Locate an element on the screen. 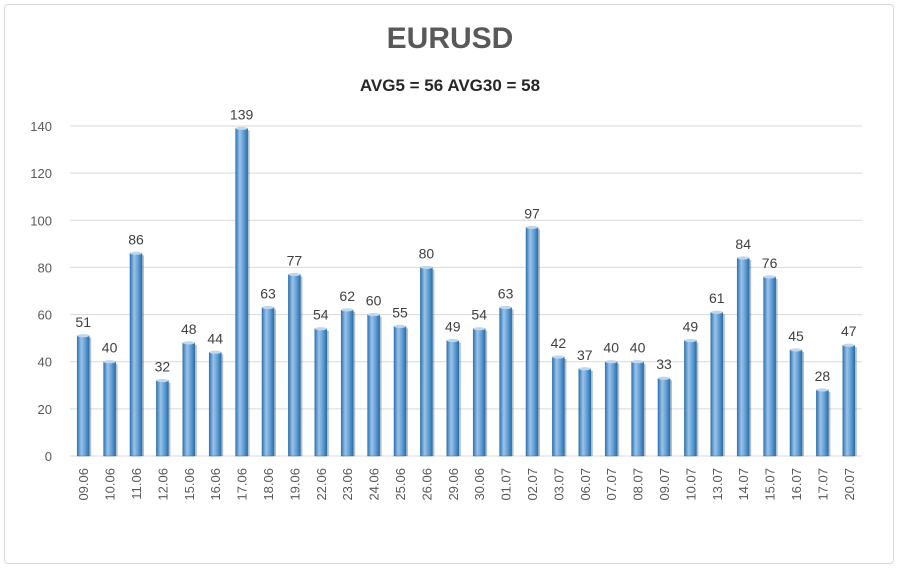 The height and width of the screenshot is (570, 900). data-label: 55 is located at coordinates (400, 312).